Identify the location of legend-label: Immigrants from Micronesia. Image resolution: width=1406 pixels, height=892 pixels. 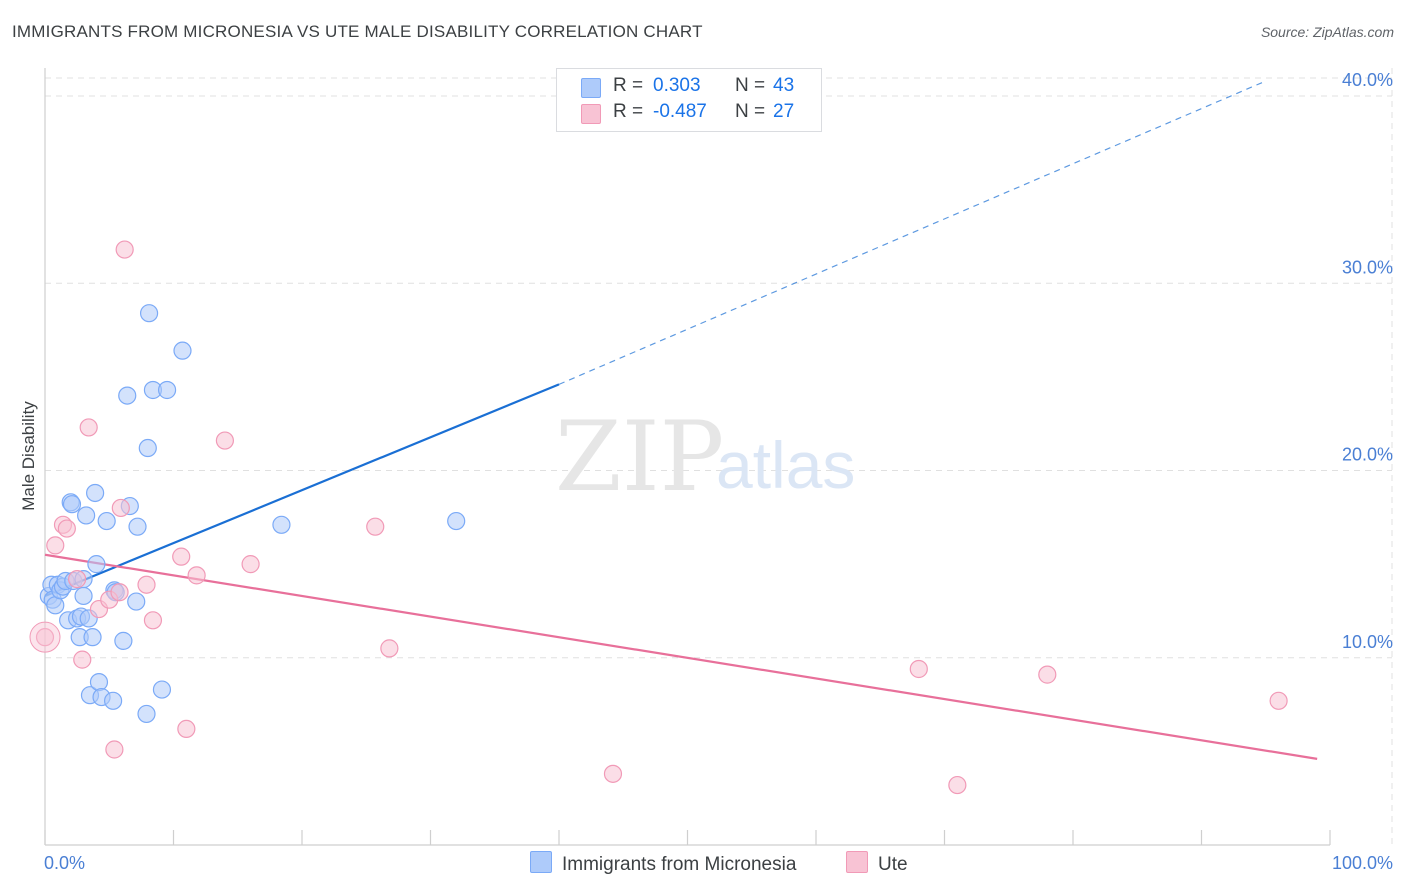
(679, 864).